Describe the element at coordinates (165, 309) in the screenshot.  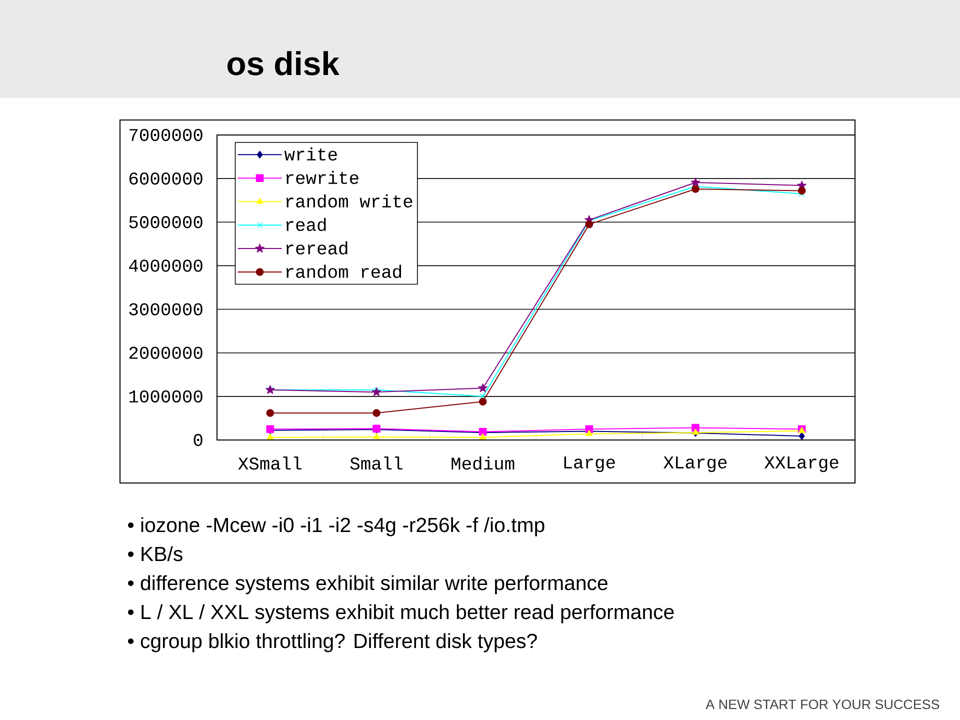
I see `y-tick-label: 3000000` at that location.